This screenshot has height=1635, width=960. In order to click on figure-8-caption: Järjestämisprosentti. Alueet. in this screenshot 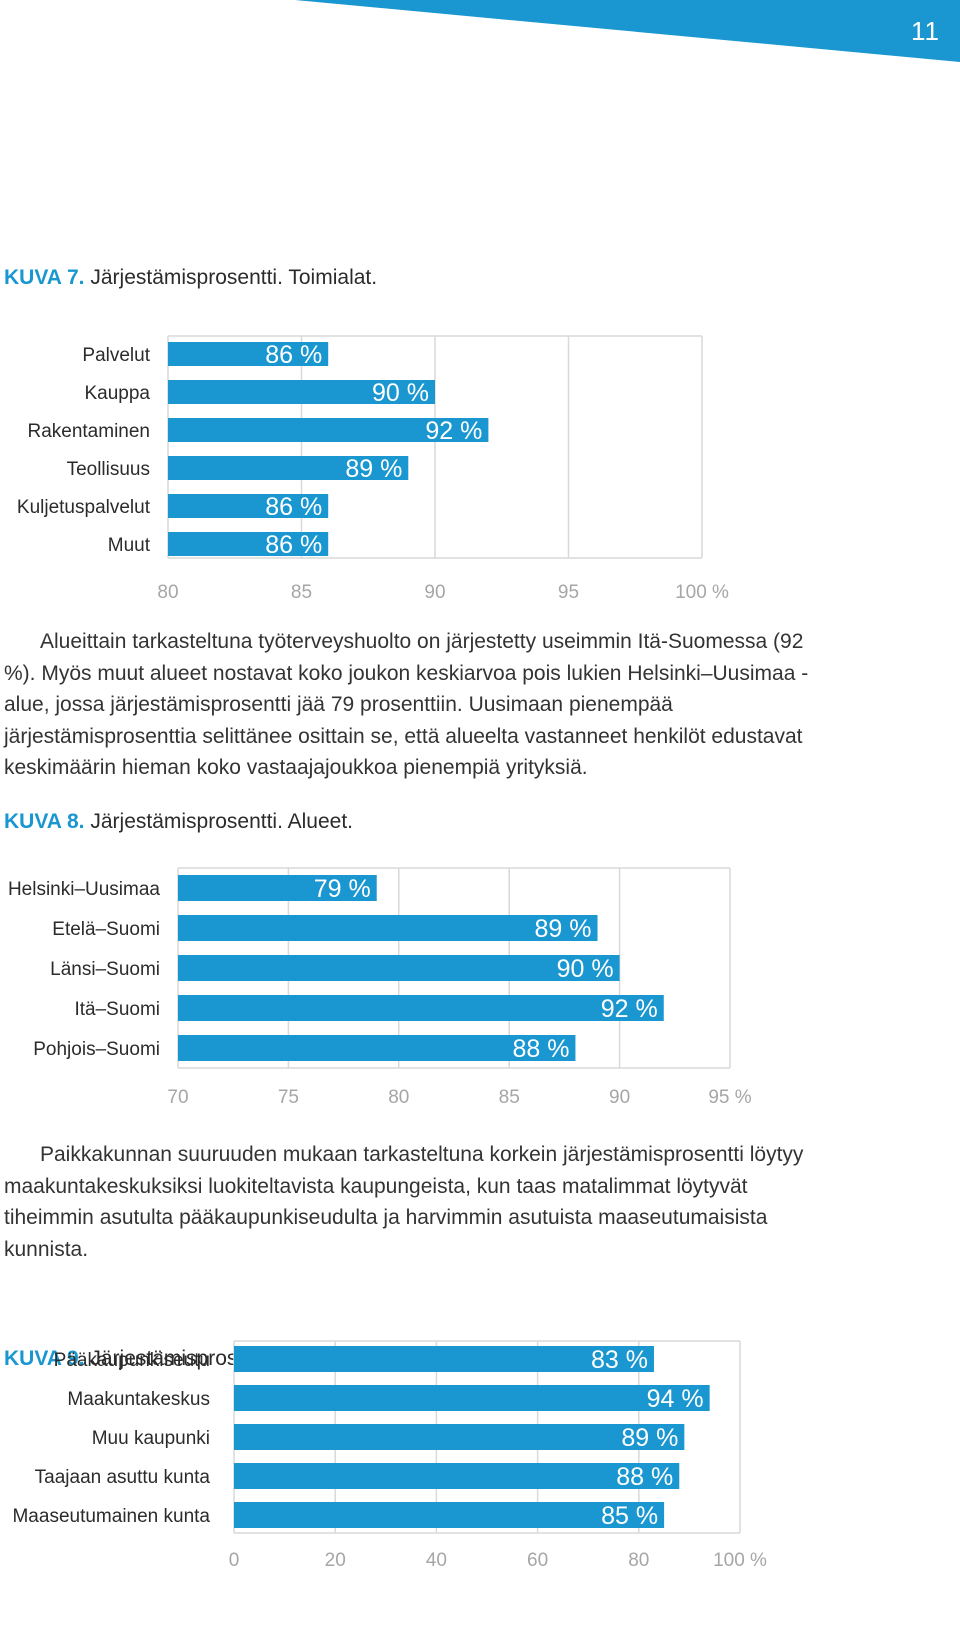, I will do `click(221, 821)`.